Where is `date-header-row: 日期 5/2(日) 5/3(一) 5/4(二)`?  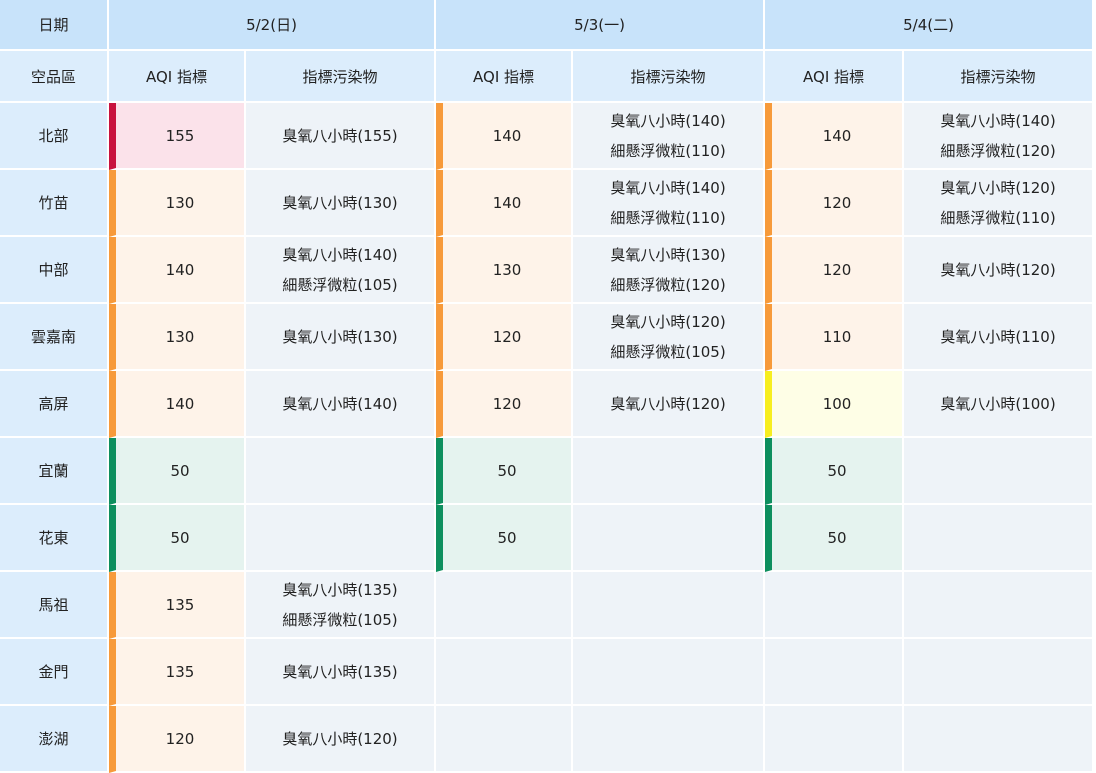
date-header-row: 日期 5/2(日) 5/3(一) 5/4(二) is located at coordinates (547, 25).